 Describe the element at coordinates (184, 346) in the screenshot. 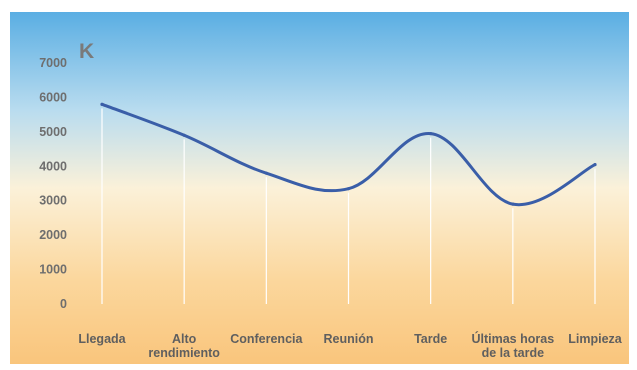

I see `x-category-label: Alto rendimiento` at that location.